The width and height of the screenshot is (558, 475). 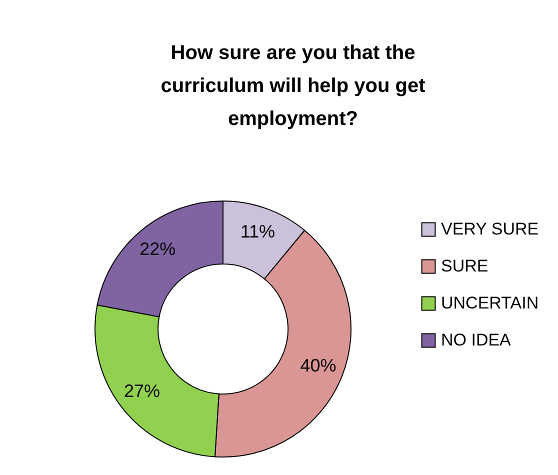 I want to click on data-label: 22%, so click(x=158, y=249).